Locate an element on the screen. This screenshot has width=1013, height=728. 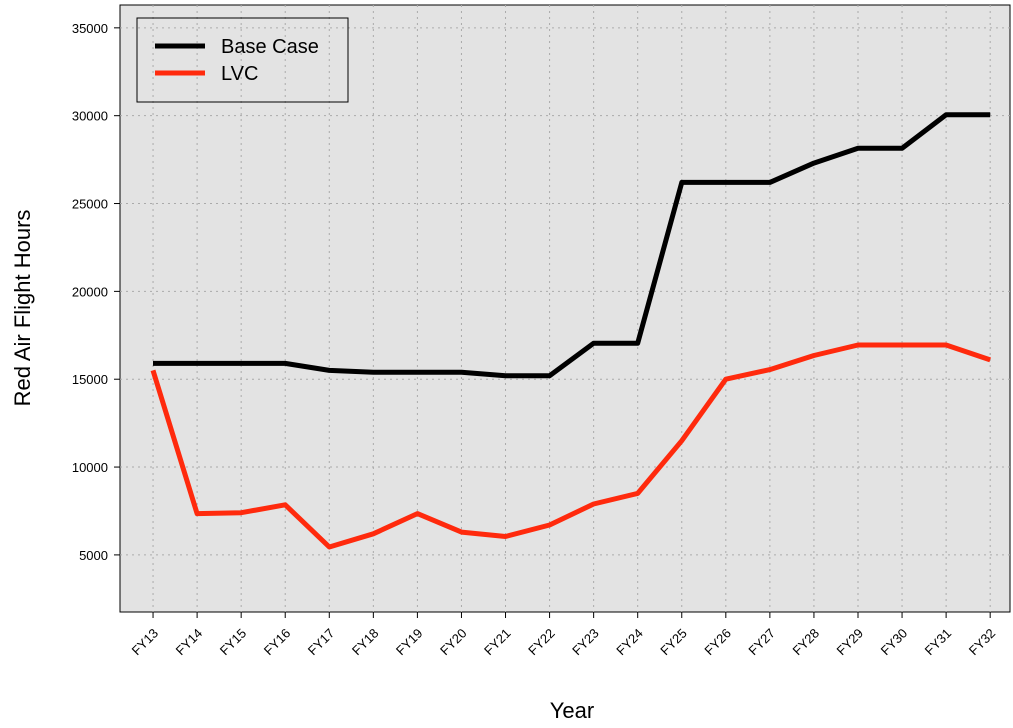
x-tick-label: FY26 is located at coordinates (717, 642).